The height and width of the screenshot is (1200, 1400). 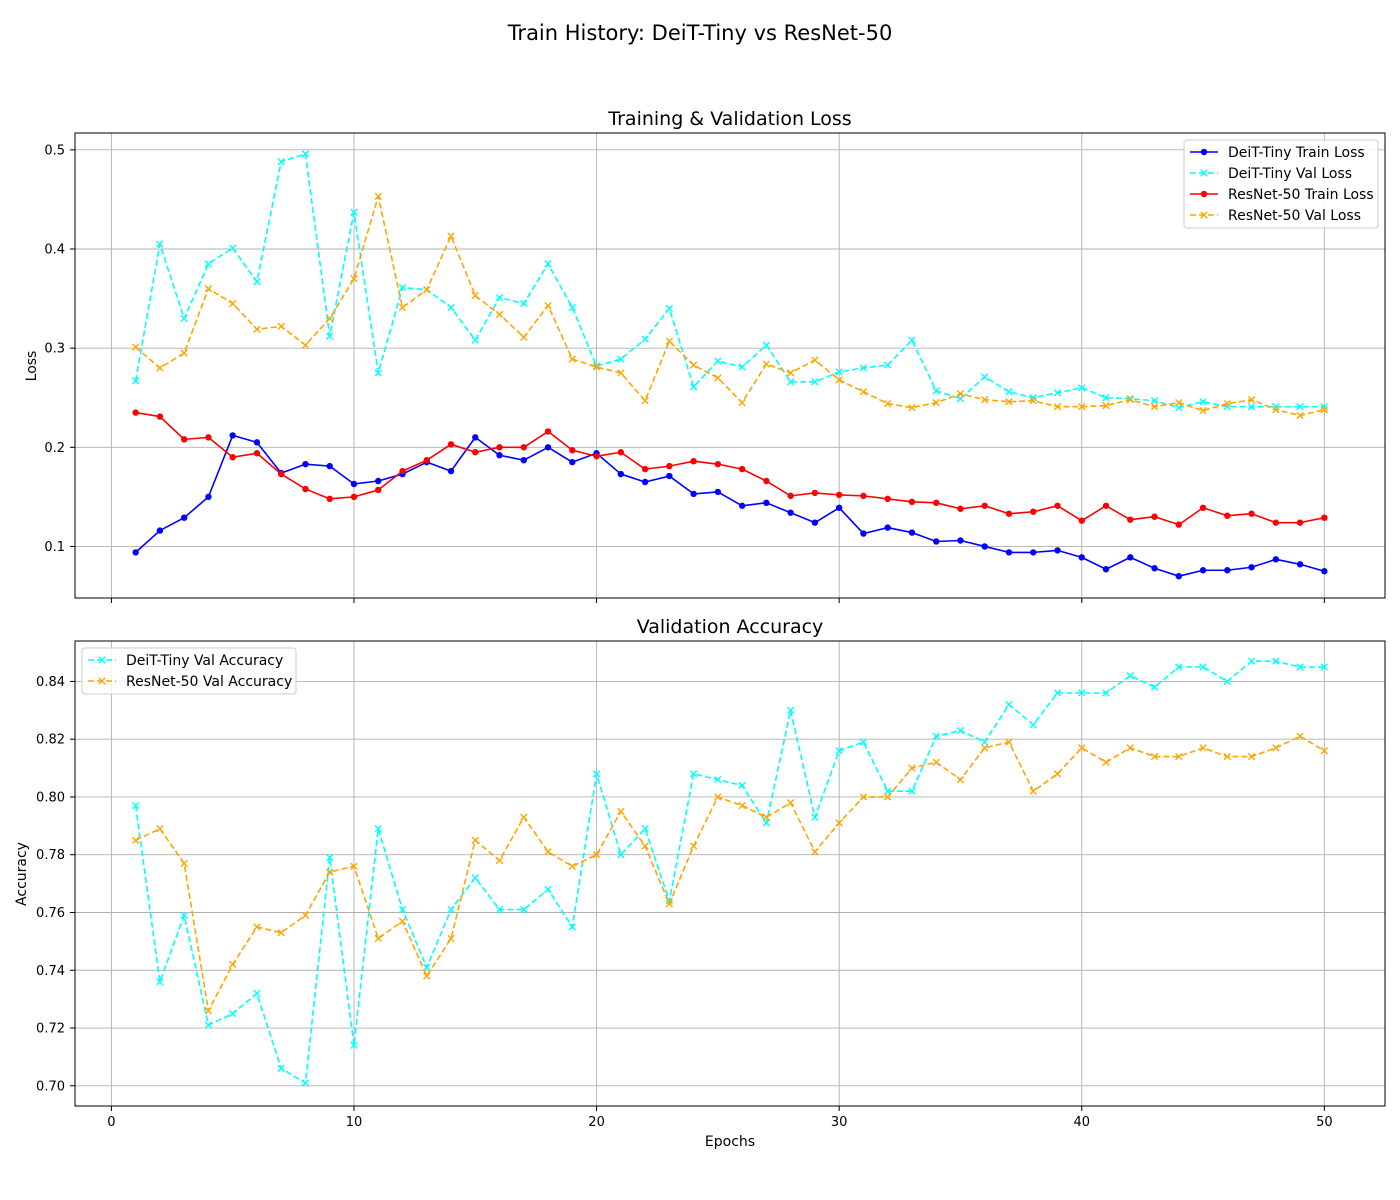 What do you see at coordinates (839, 1122) in the screenshot?
I see `accuracy-x-tick-label-30: 30` at bounding box center [839, 1122].